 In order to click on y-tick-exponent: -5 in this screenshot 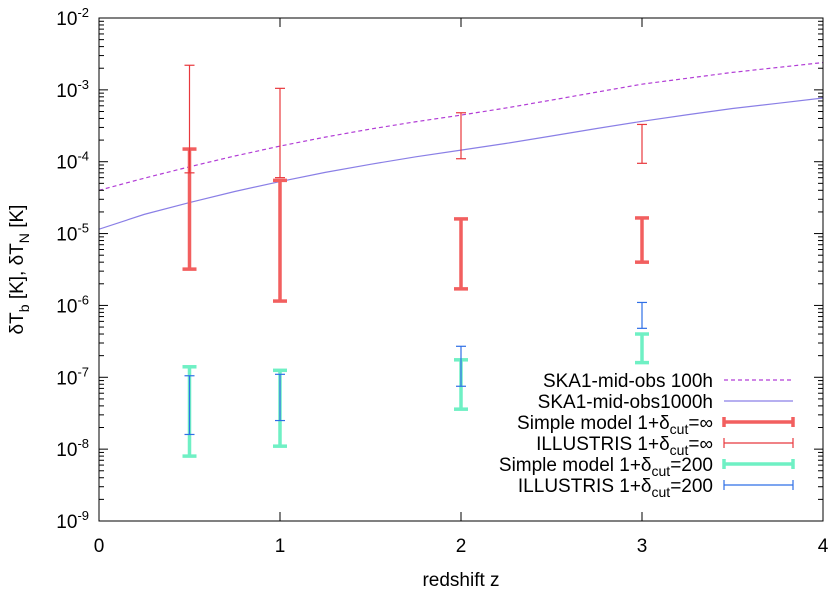, I will do `click(83, 228)`.